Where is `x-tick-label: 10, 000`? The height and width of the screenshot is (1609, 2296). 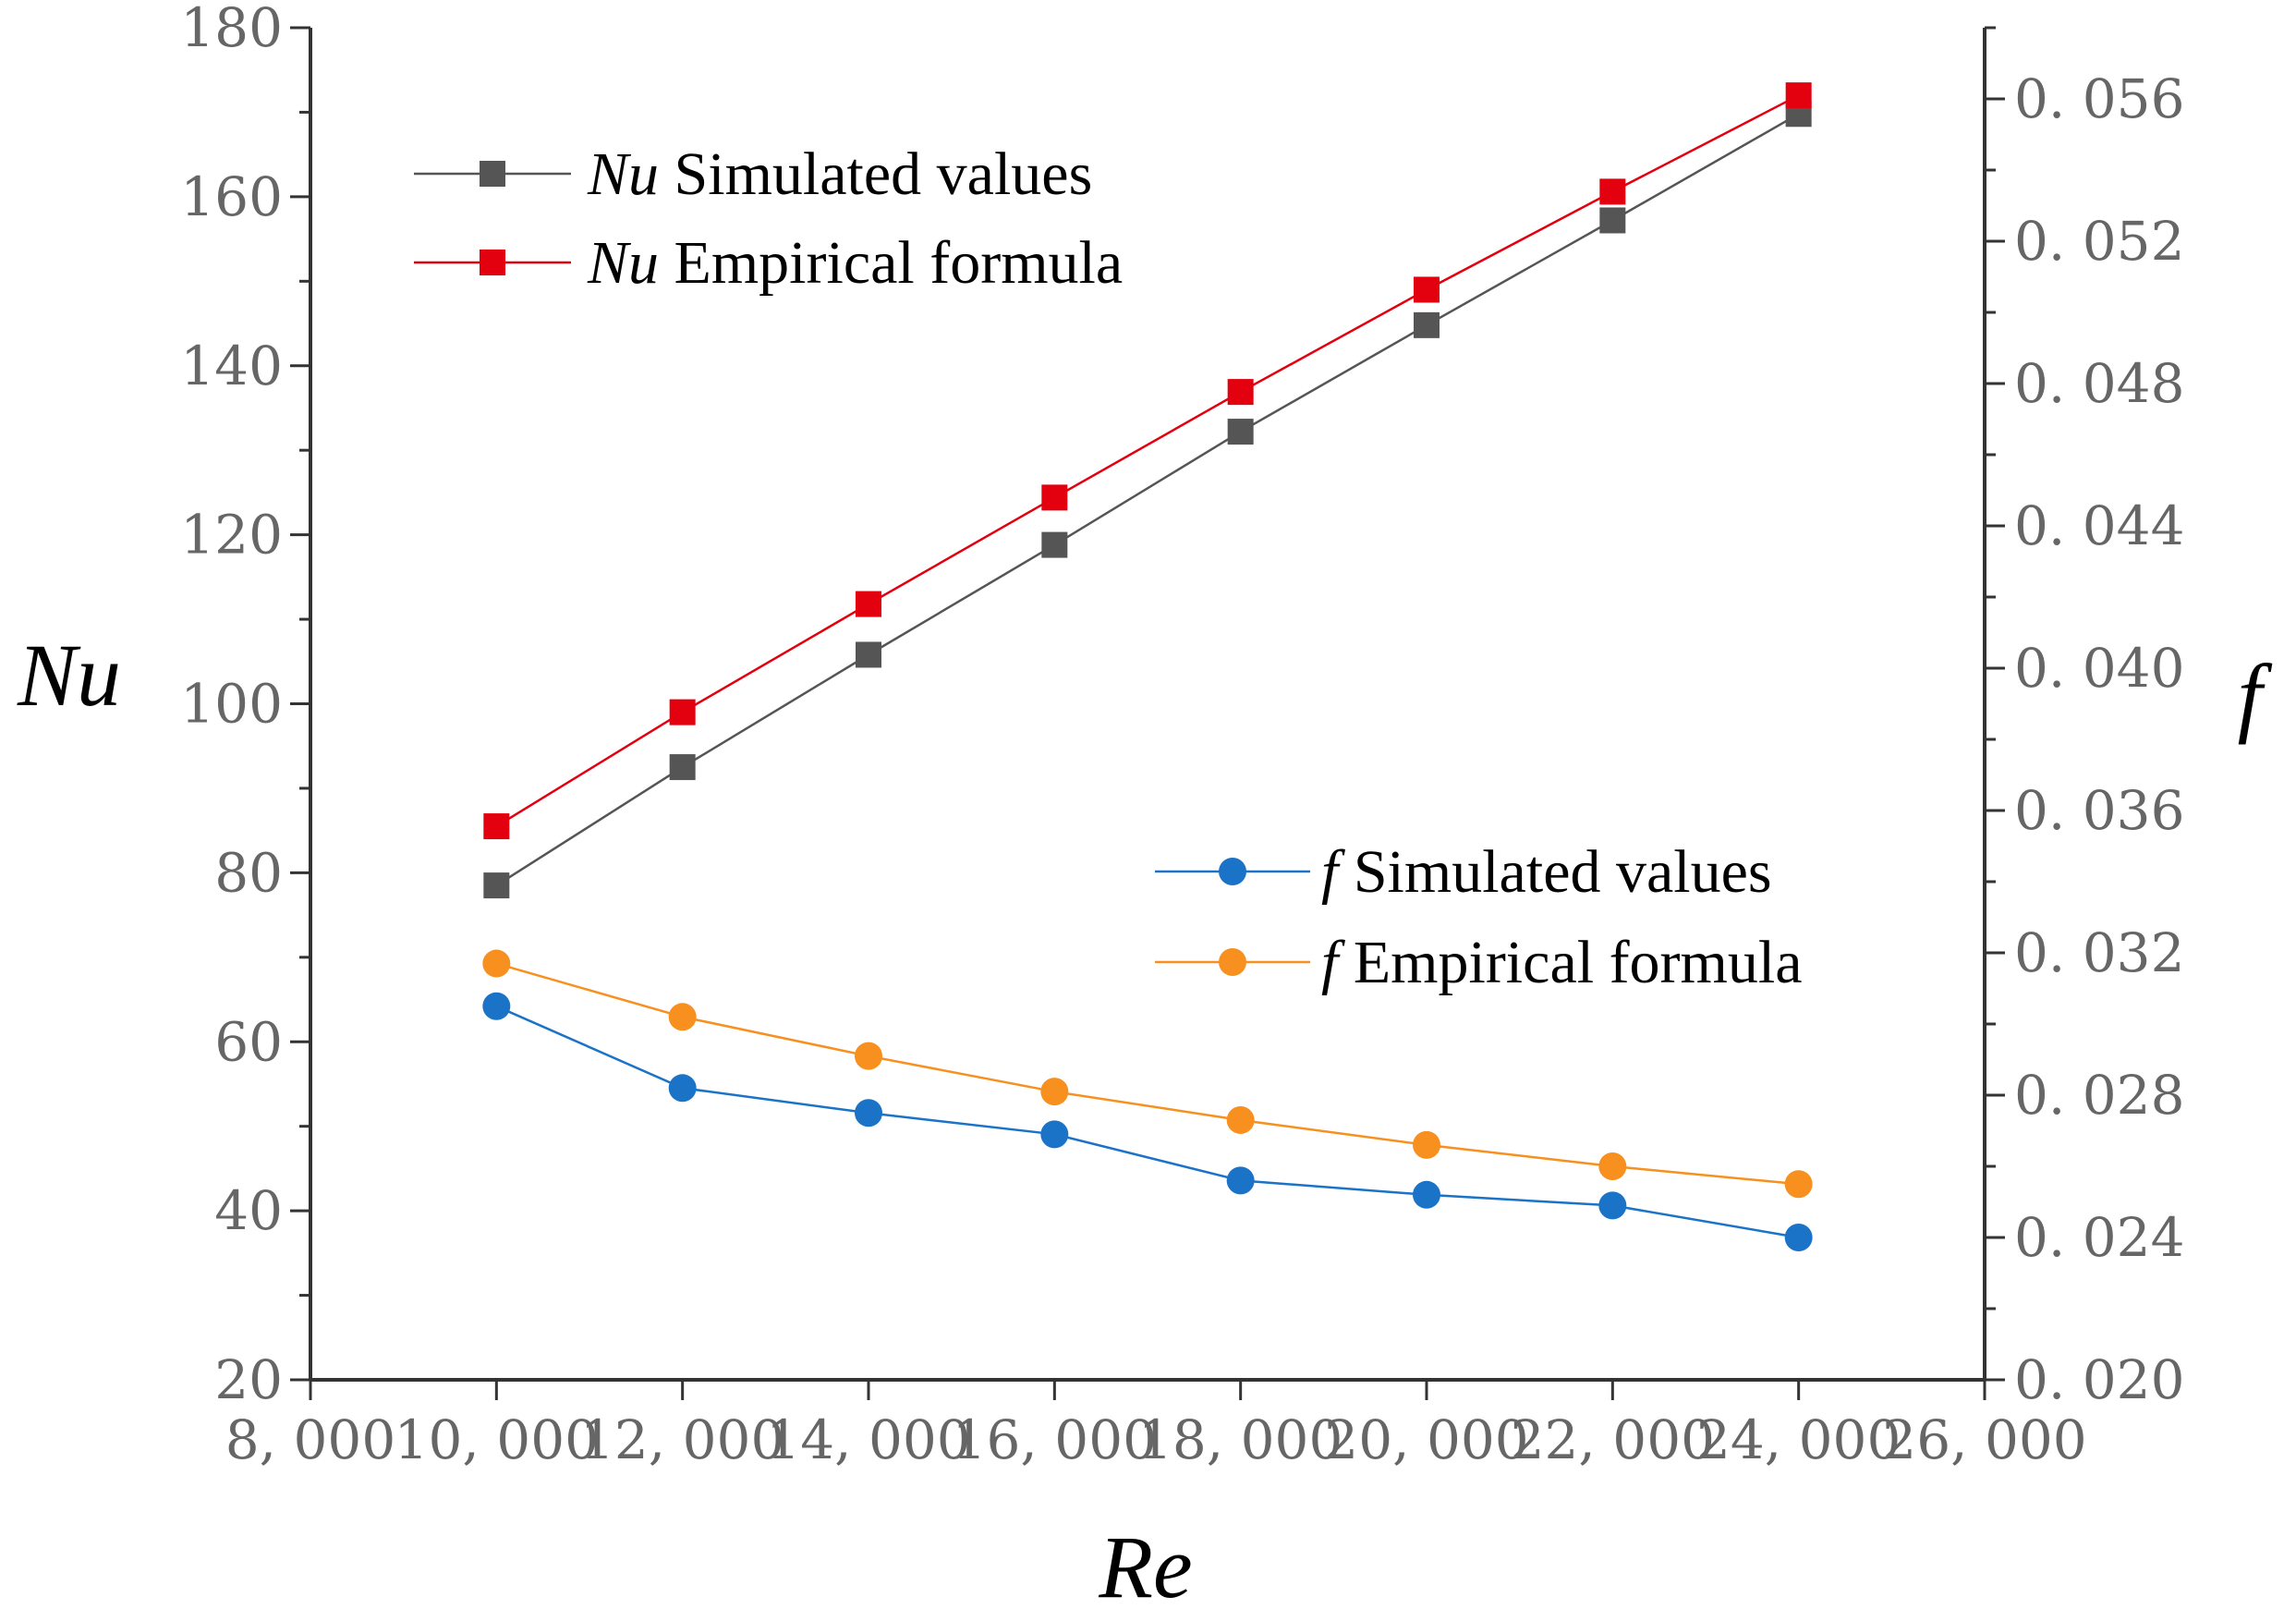
x-tick-label: 10, 000 is located at coordinates (497, 1439).